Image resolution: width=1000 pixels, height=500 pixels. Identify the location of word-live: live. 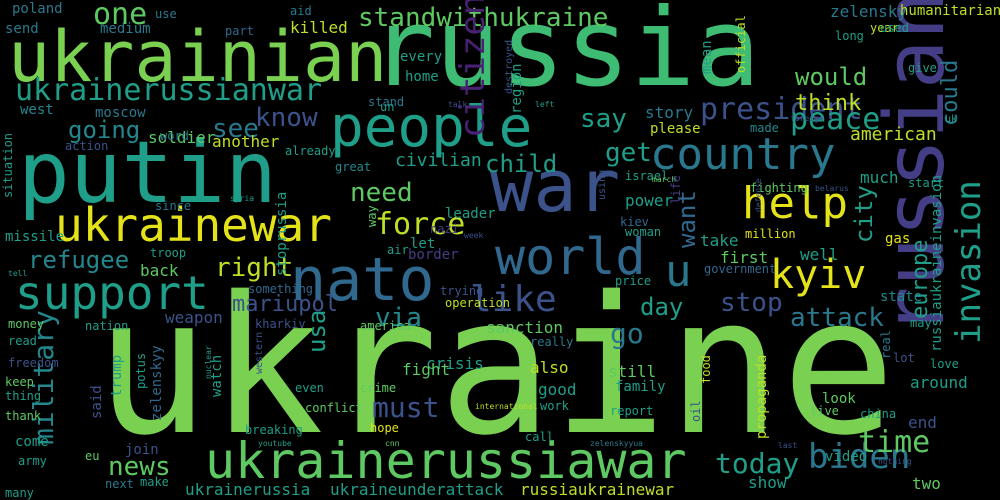
(824, 411).